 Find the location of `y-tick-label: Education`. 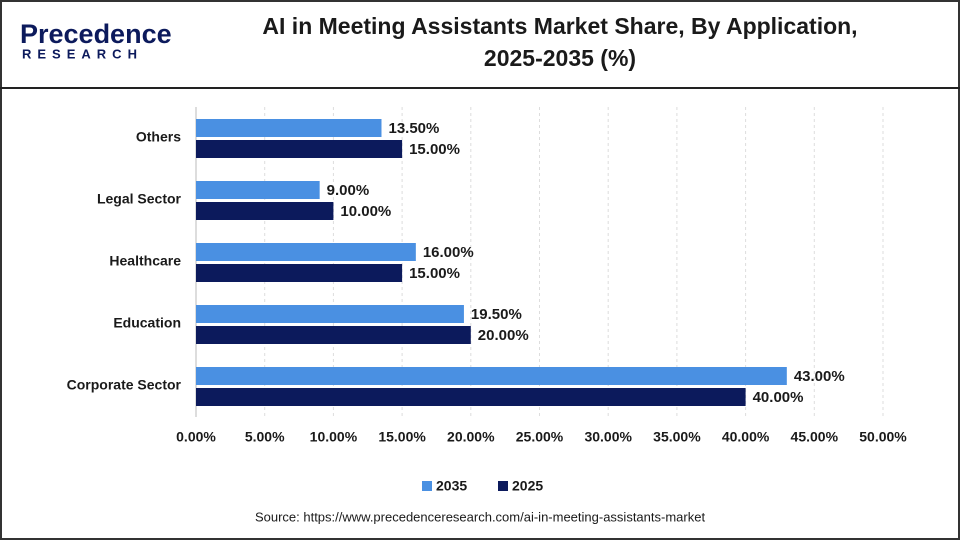

y-tick-label: Education is located at coordinates (147, 323).